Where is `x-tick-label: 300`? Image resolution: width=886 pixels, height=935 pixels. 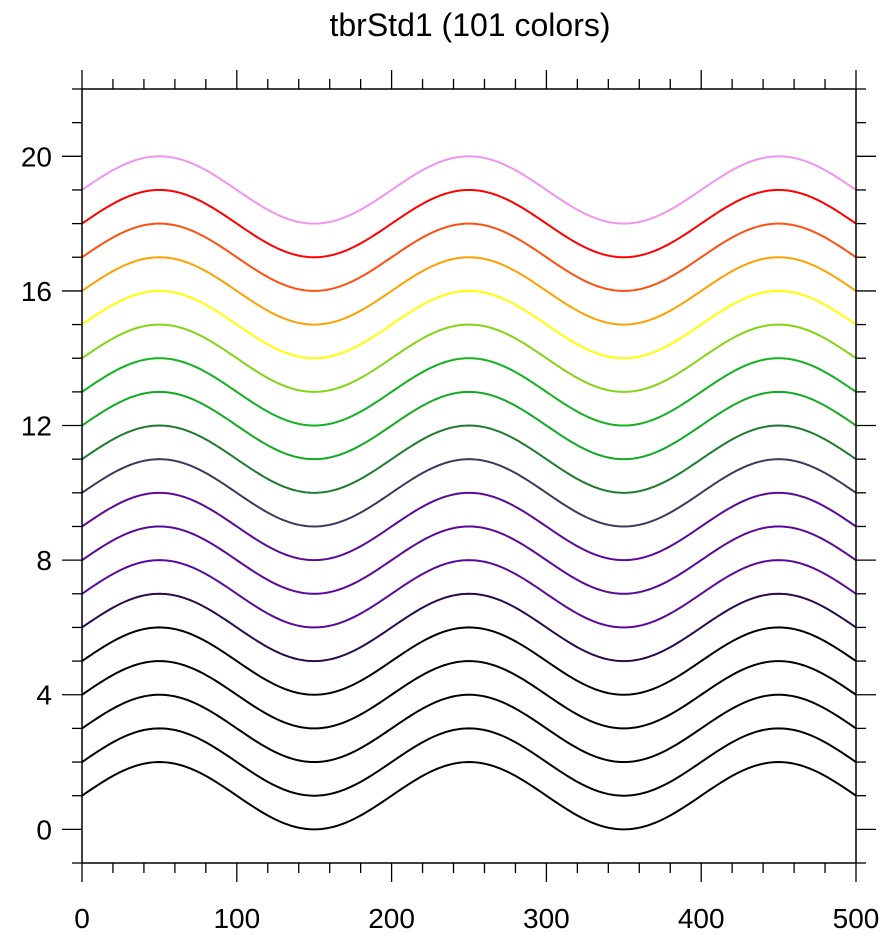 x-tick-label: 300 is located at coordinates (546, 918).